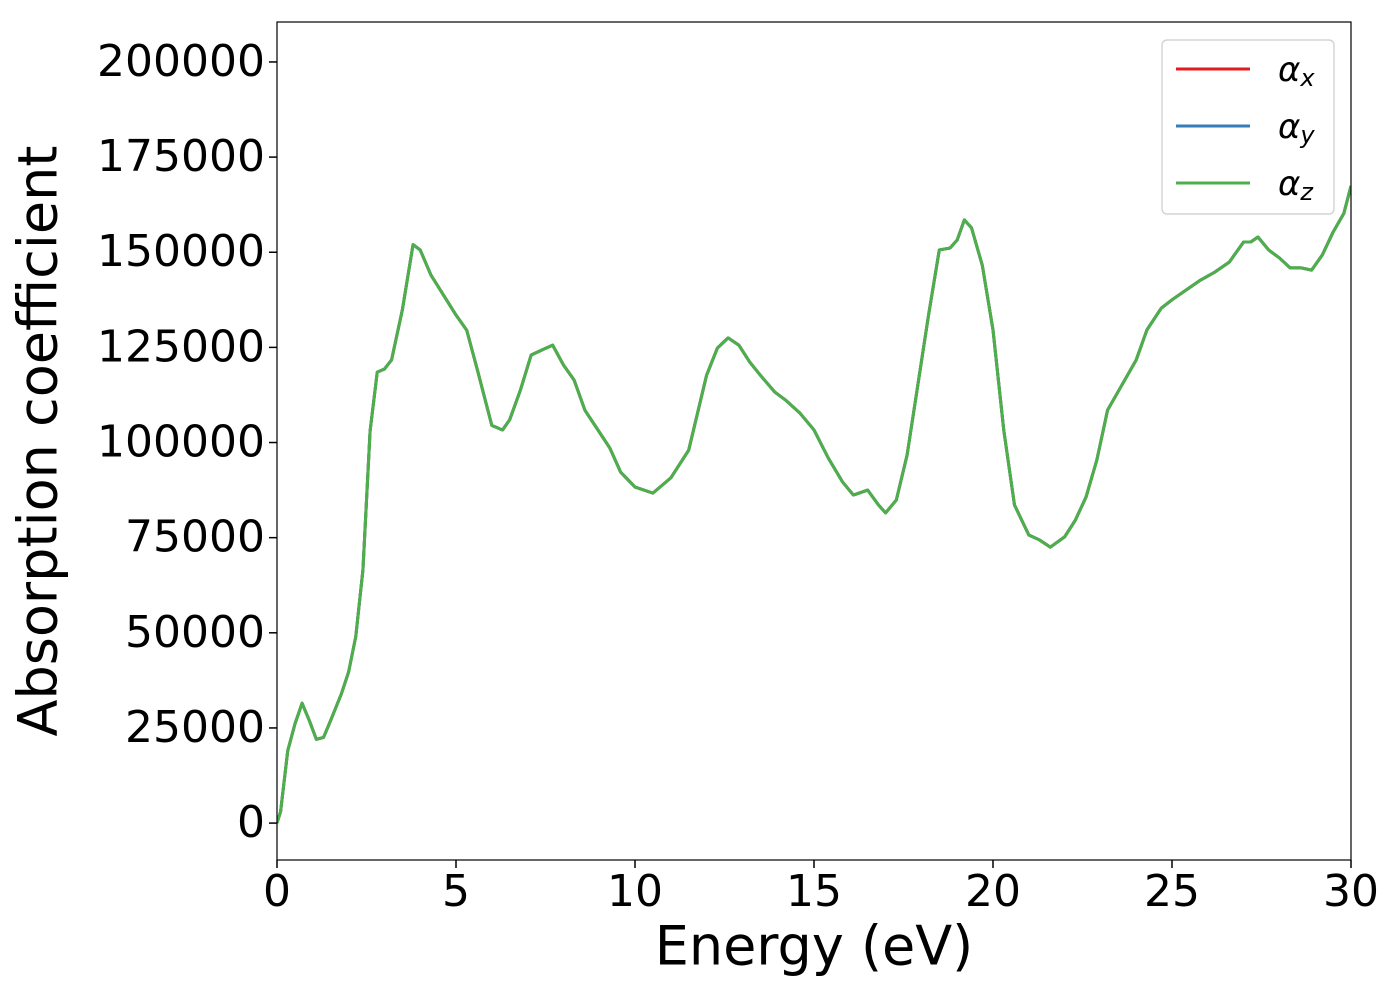 The height and width of the screenshot is (1000, 1400). Describe the element at coordinates (181, 442) in the screenshot. I see `y-tick-label: 100000` at that location.